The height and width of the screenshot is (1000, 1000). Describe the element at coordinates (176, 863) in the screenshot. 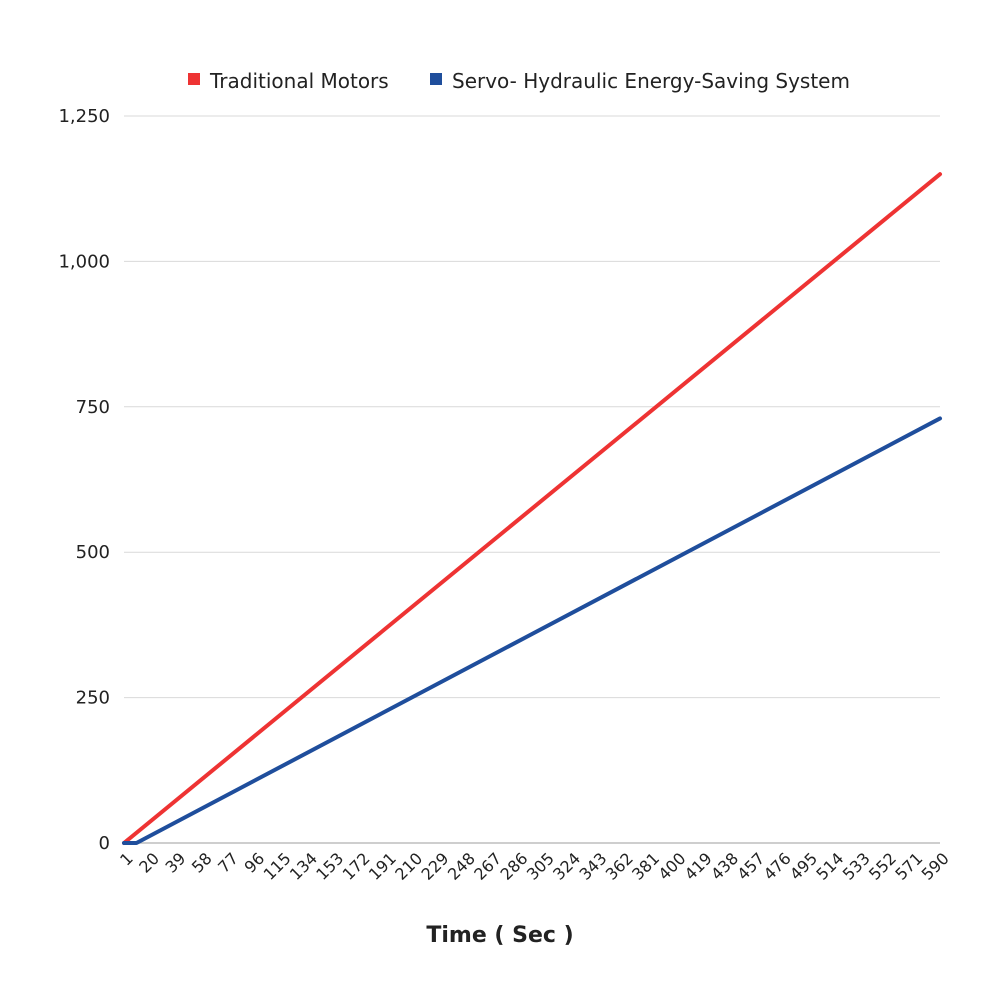

I see `x-tick-label: 39` at that location.